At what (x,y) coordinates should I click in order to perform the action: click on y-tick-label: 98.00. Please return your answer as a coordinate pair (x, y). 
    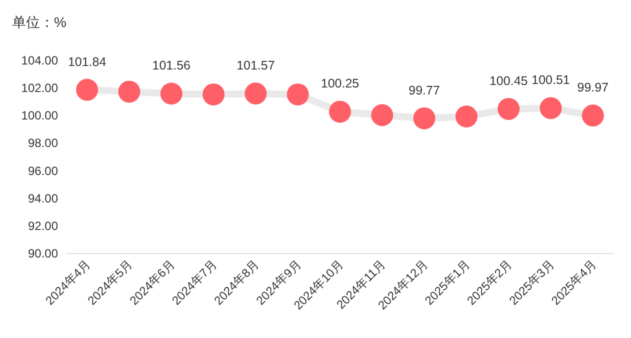
    Looking at the image, I should click on (43, 143).